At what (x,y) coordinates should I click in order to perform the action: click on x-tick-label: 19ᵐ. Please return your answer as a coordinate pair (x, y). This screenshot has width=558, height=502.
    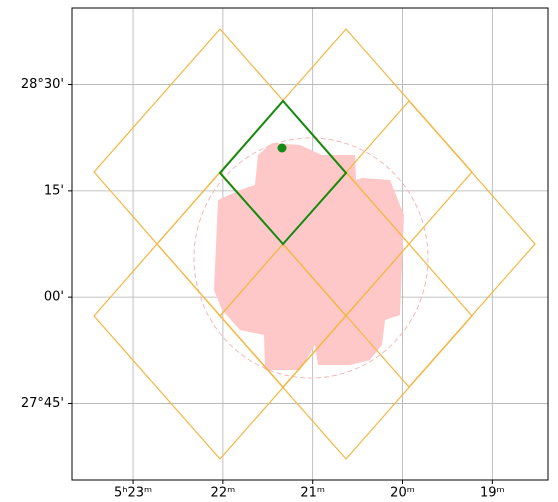
    Looking at the image, I should click on (492, 493).